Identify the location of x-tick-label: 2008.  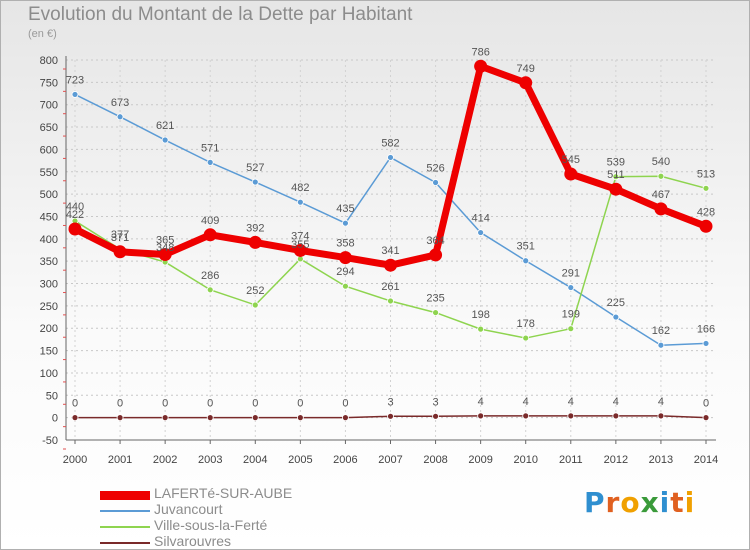
(435, 460).